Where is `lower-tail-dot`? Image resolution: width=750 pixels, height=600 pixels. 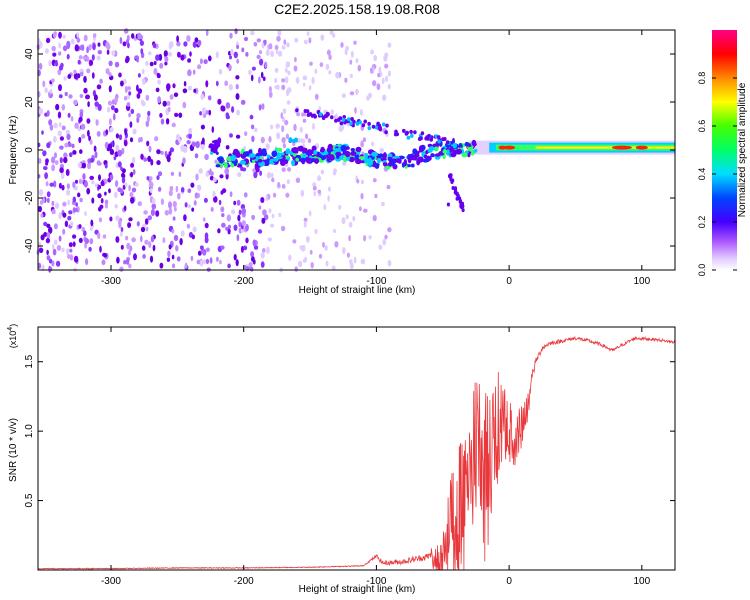 lower-tail-dot is located at coordinates (453, 188).